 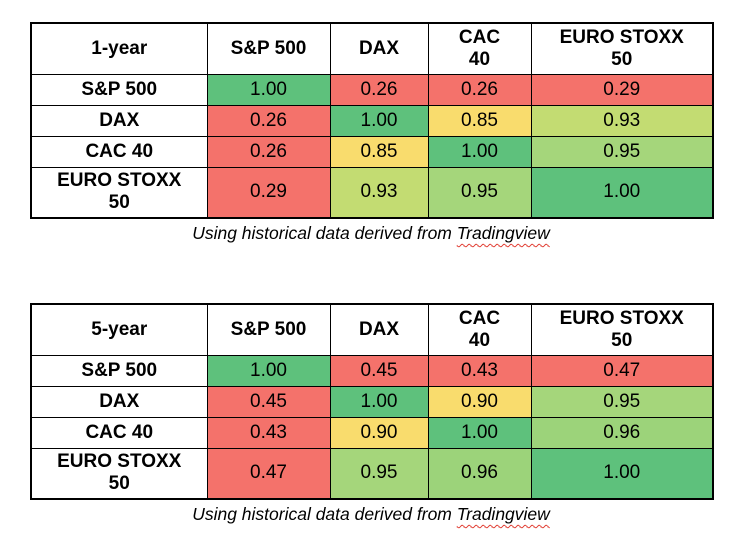 I want to click on table-row: EURO STOXX 50 0.29 0.93 0.95 1.00, so click(x=372, y=192).